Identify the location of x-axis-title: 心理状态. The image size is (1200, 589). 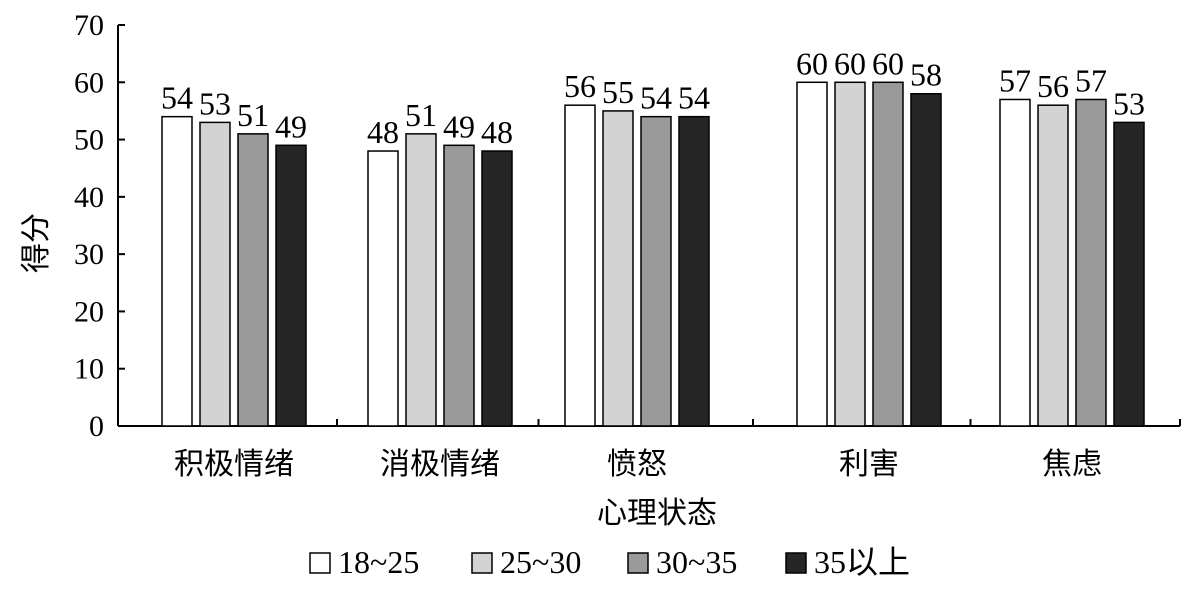
(657, 513).